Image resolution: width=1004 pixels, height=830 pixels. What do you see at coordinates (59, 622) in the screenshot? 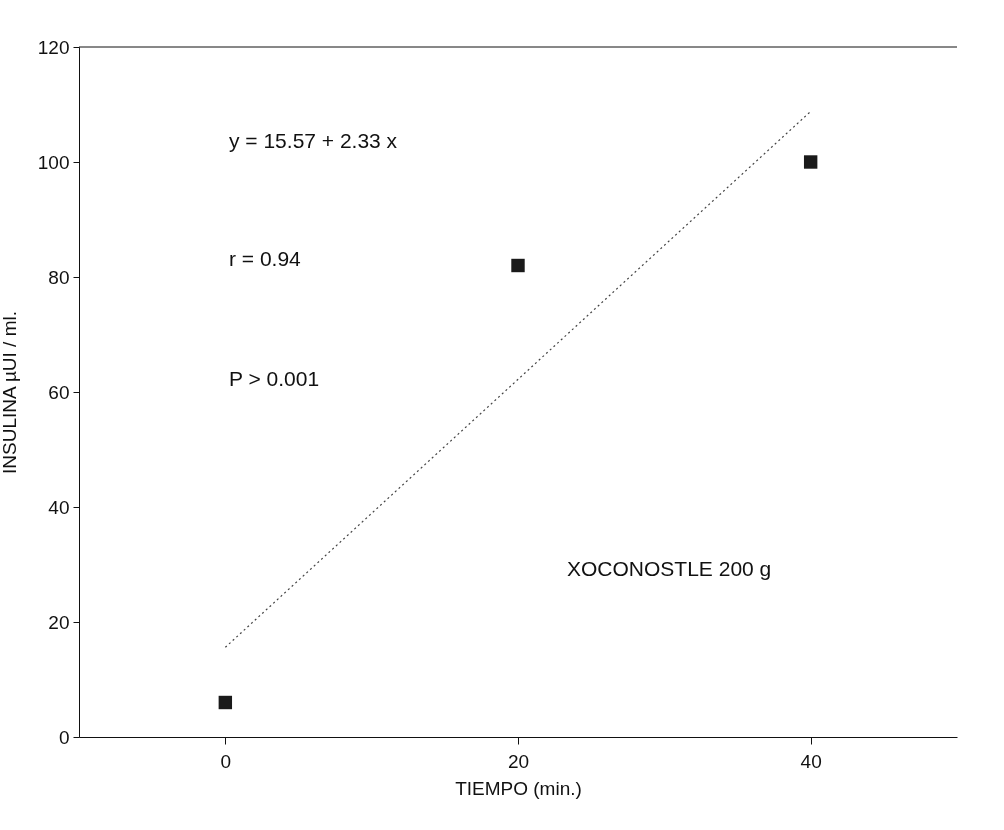
I see `y-tick-label: 20` at bounding box center [59, 622].